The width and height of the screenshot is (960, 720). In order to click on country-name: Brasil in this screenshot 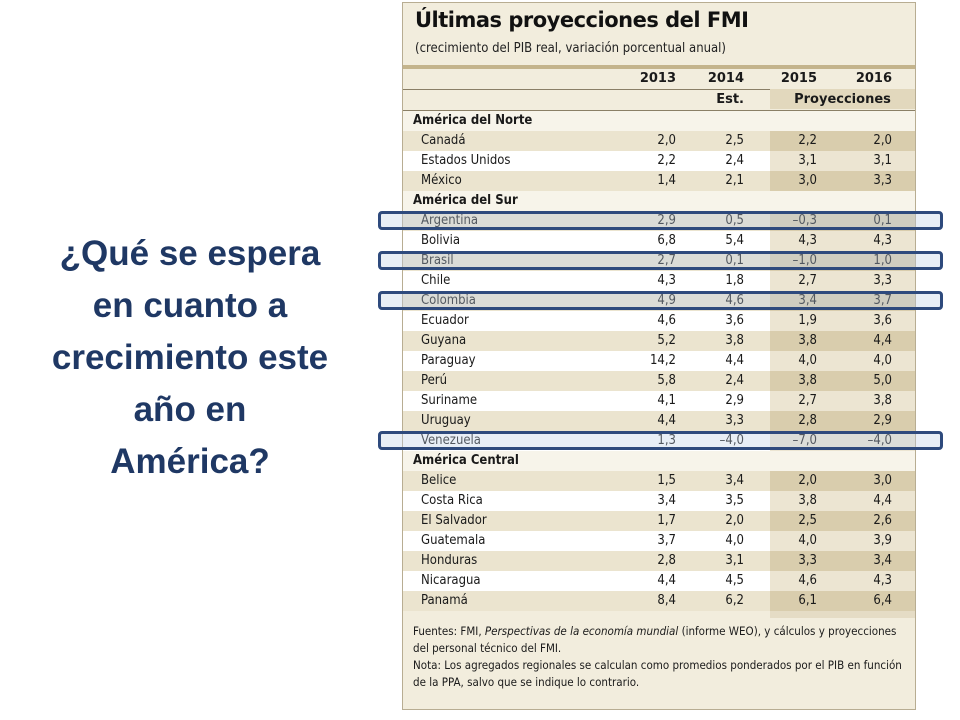, I will do `click(437, 260)`.